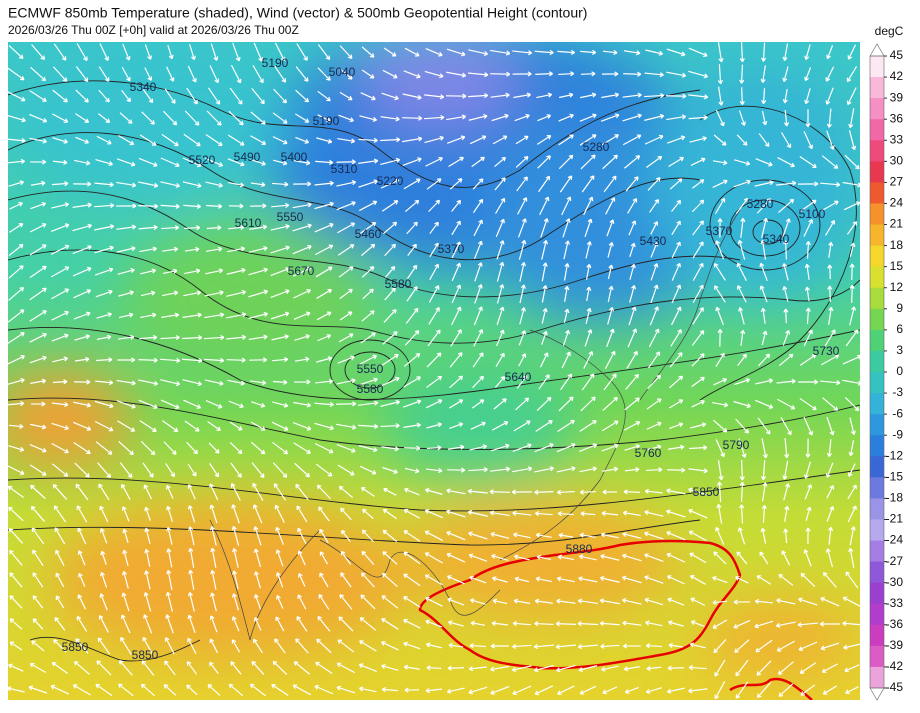 Image resolution: width=920 pixels, height=713 pixels. I want to click on colorbar-tick-label: 21, so click(897, 224).